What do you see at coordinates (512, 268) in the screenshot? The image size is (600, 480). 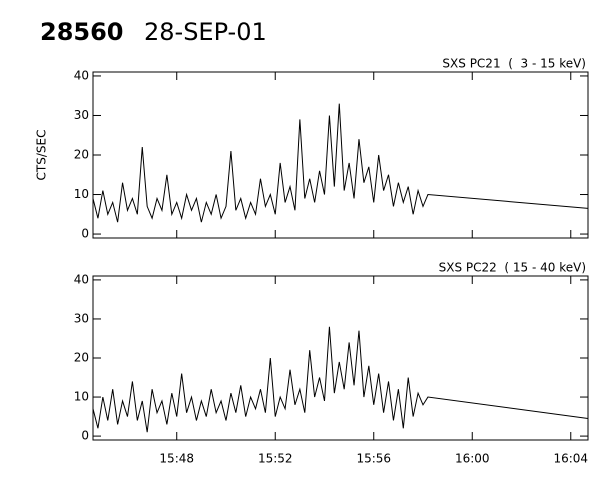 I see `panel-title: SXS PC22 ( 15 - 40 keV)` at bounding box center [512, 268].